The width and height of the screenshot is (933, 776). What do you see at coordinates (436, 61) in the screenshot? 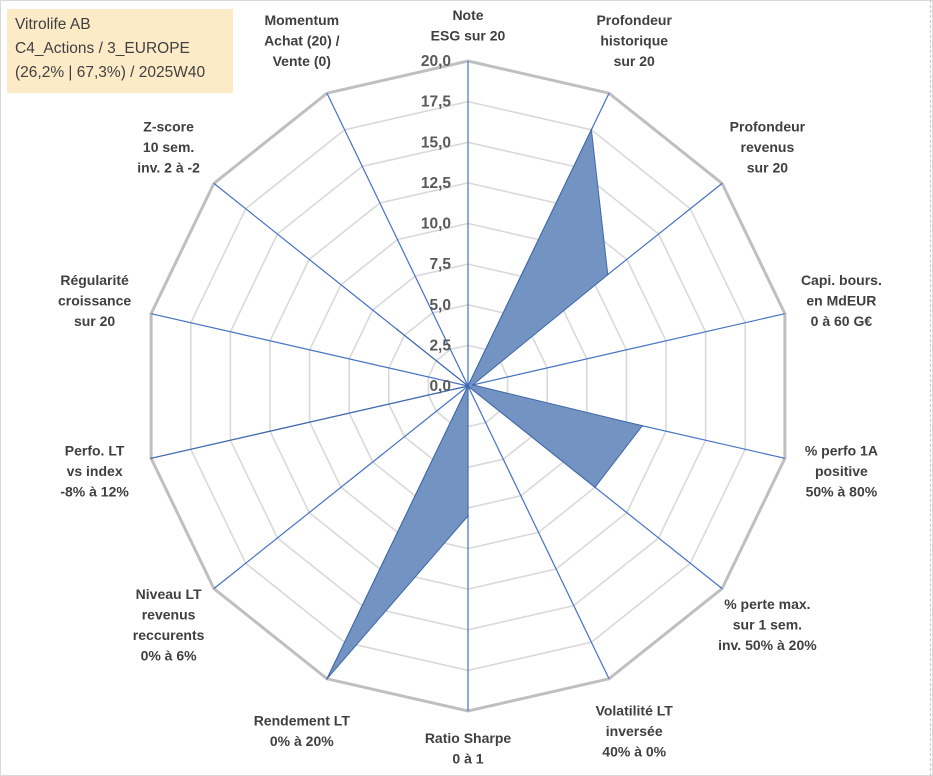
I see `tick-label: 20,0` at bounding box center [436, 61].